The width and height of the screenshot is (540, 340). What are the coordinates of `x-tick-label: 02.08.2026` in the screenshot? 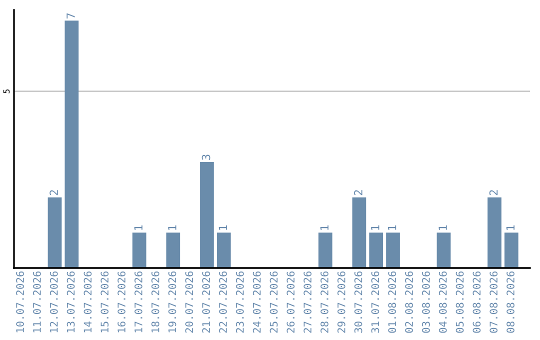 It's located at (409, 302).